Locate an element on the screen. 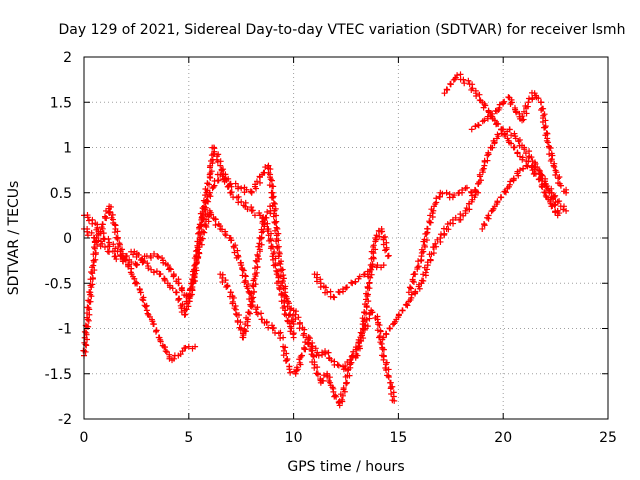 This screenshot has height=480, width=640. y-tick-label: 2 is located at coordinates (67, 58).